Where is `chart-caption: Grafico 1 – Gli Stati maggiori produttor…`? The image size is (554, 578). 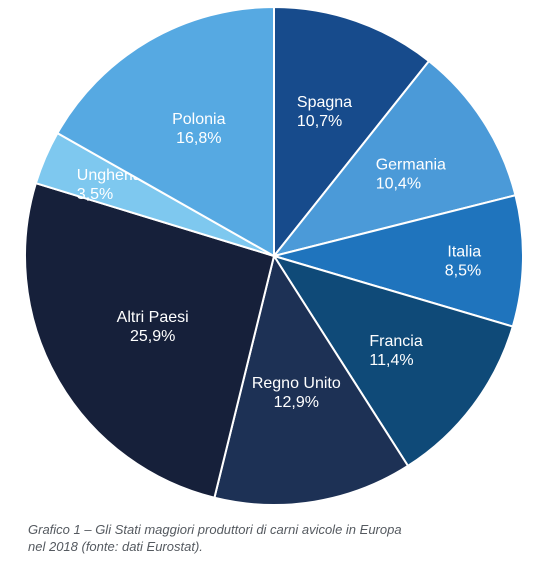 chart-caption: Grafico 1 – Gli Stati maggiori produttor… is located at coordinates (268, 538).